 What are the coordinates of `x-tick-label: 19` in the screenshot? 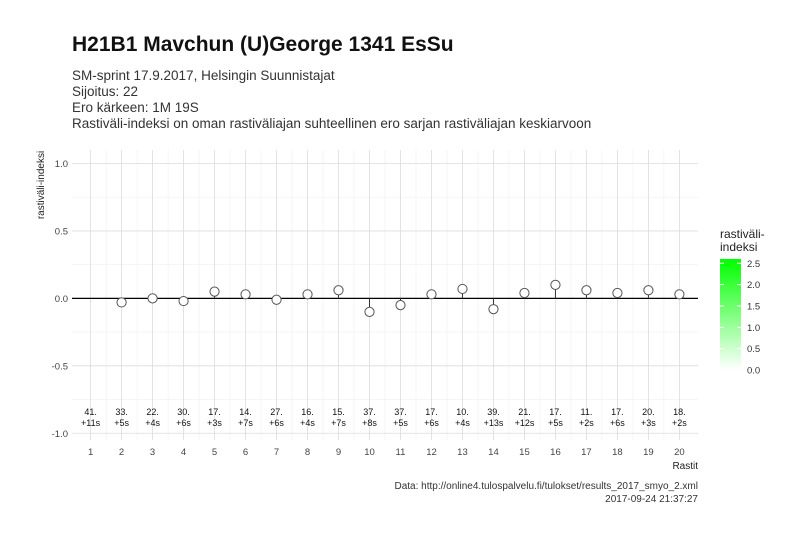 It's located at (648, 452).